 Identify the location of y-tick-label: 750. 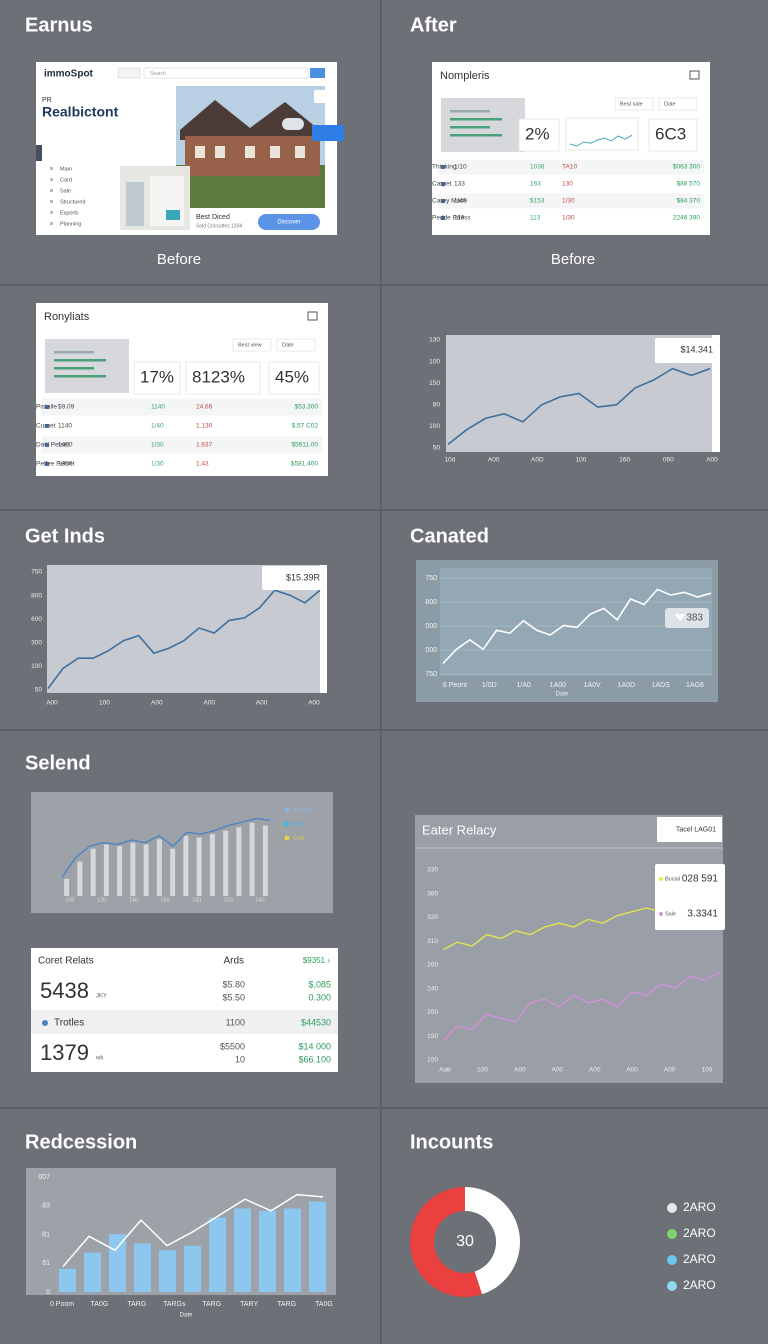
(431, 674).